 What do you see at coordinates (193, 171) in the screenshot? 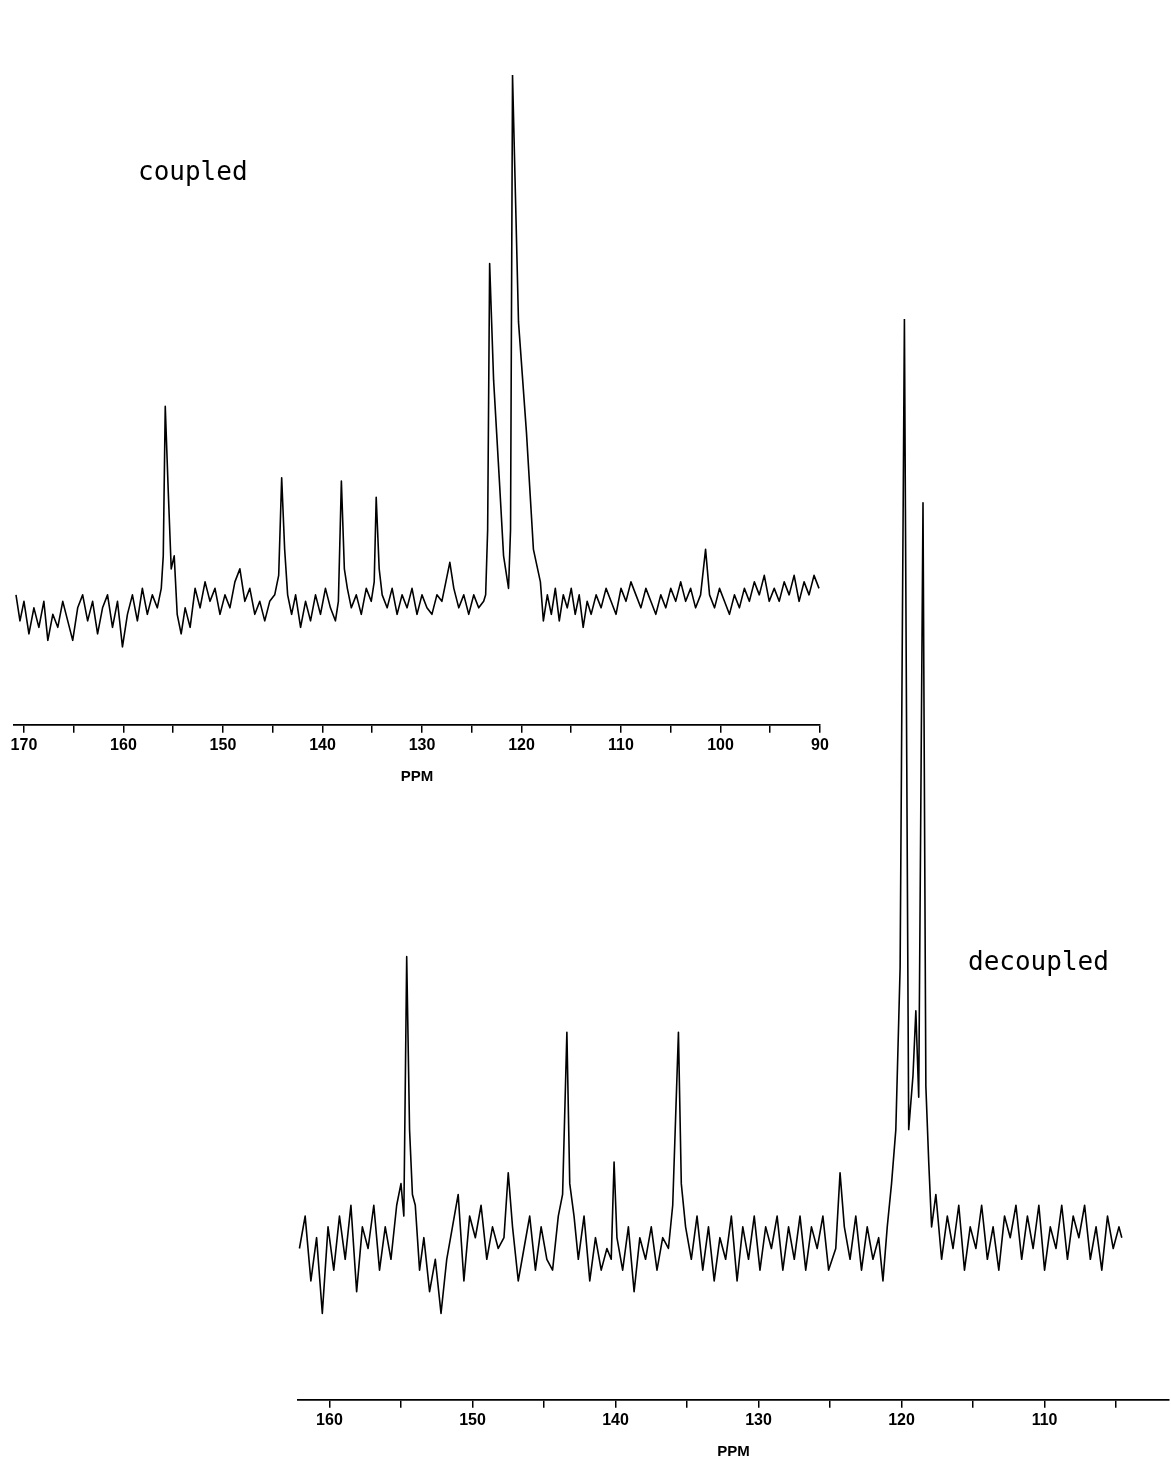
I see `text: coupled` at bounding box center [193, 171].